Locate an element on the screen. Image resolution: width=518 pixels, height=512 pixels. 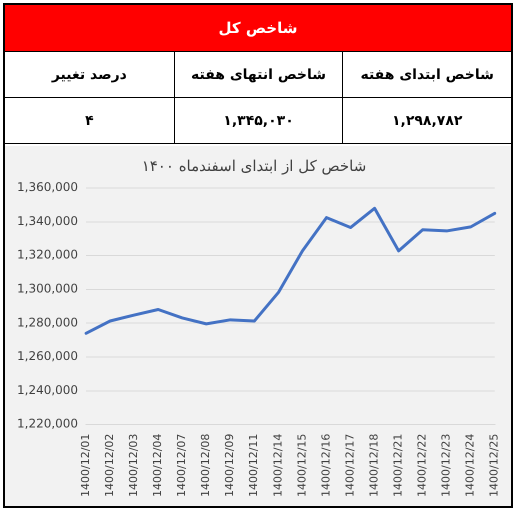
x-tick-label: 1400/12/02 is located at coordinates (109, 466).